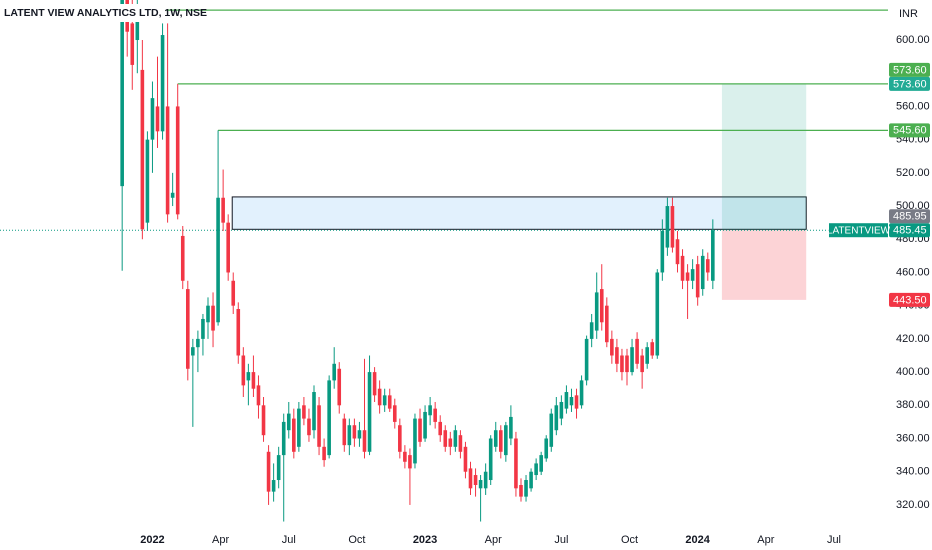  What do you see at coordinates (913, 505) in the screenshot?
I see `y-tick-label: 320.00` at bounding box center [913, 505].